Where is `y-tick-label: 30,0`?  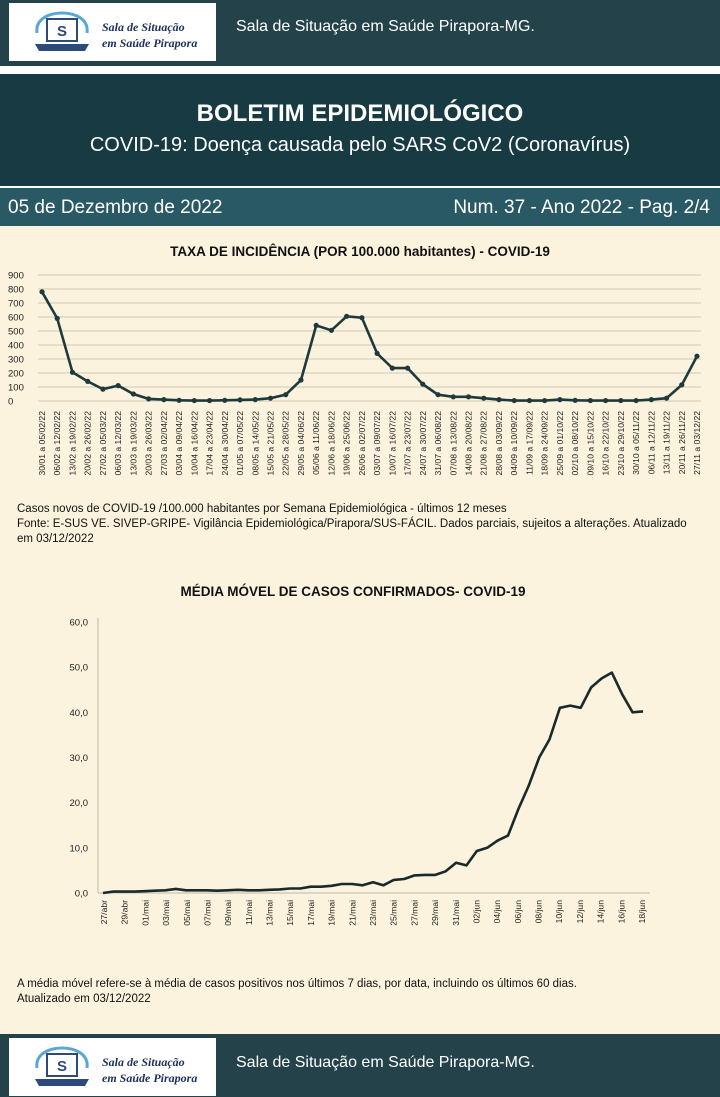 y-tick-label: 30,0 is located at coordinates (79, 758).